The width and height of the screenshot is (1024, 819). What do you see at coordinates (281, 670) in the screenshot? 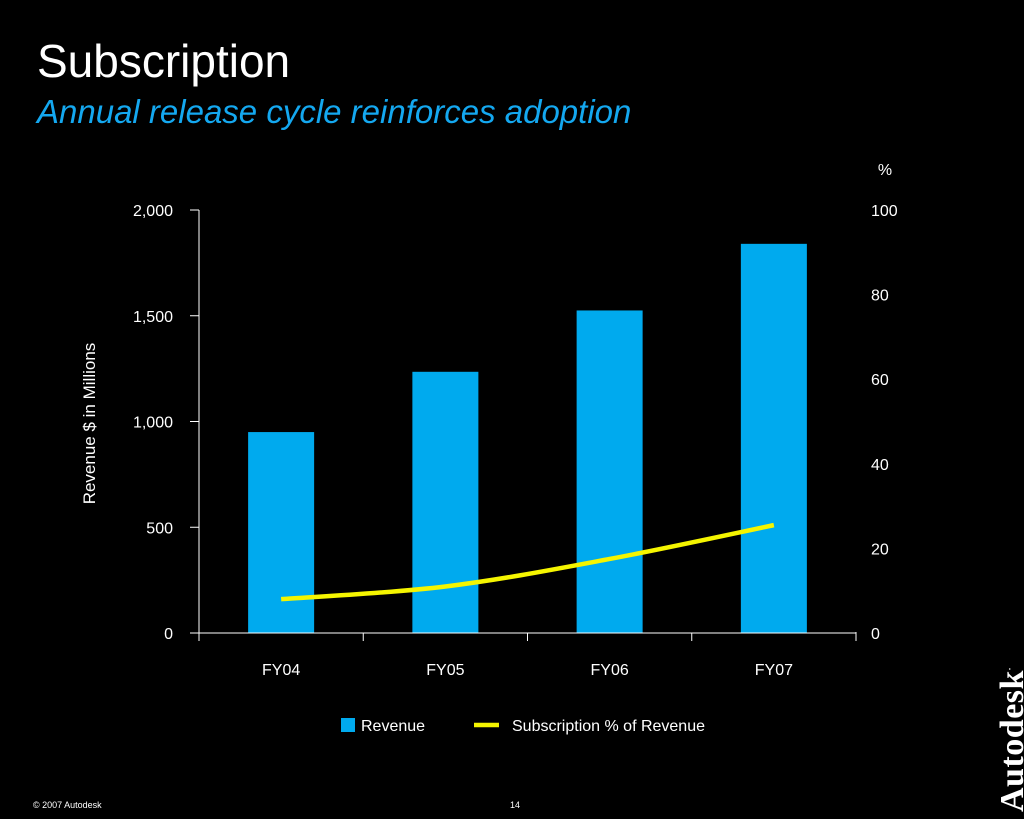
I see `x-tick-label: FY04` at bounding box center [281, 670].